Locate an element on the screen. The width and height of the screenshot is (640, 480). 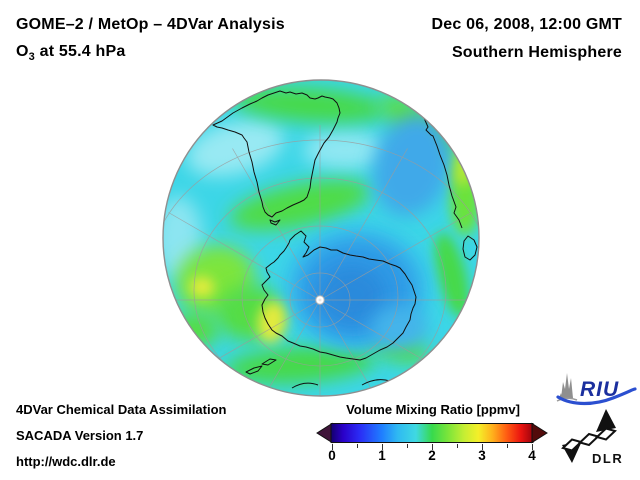
river-wave-icon is located at coordinates (596, 396).